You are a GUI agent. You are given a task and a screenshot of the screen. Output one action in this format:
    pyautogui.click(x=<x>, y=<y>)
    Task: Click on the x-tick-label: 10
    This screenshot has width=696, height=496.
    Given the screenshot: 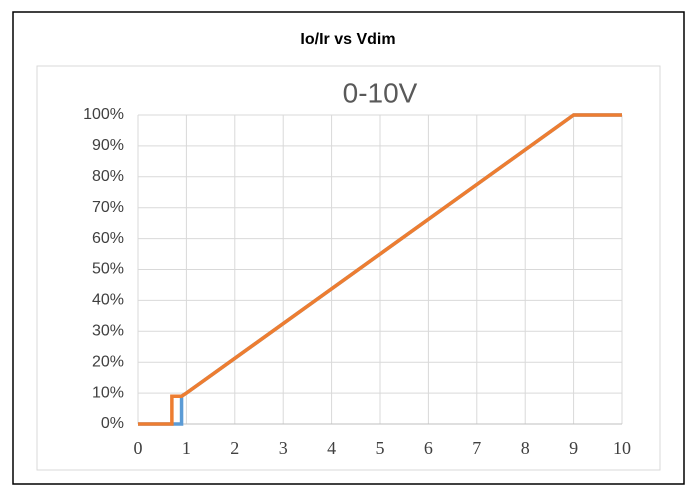 What is the action you would take?
    pyautogui.click(x=622, y=448)
    